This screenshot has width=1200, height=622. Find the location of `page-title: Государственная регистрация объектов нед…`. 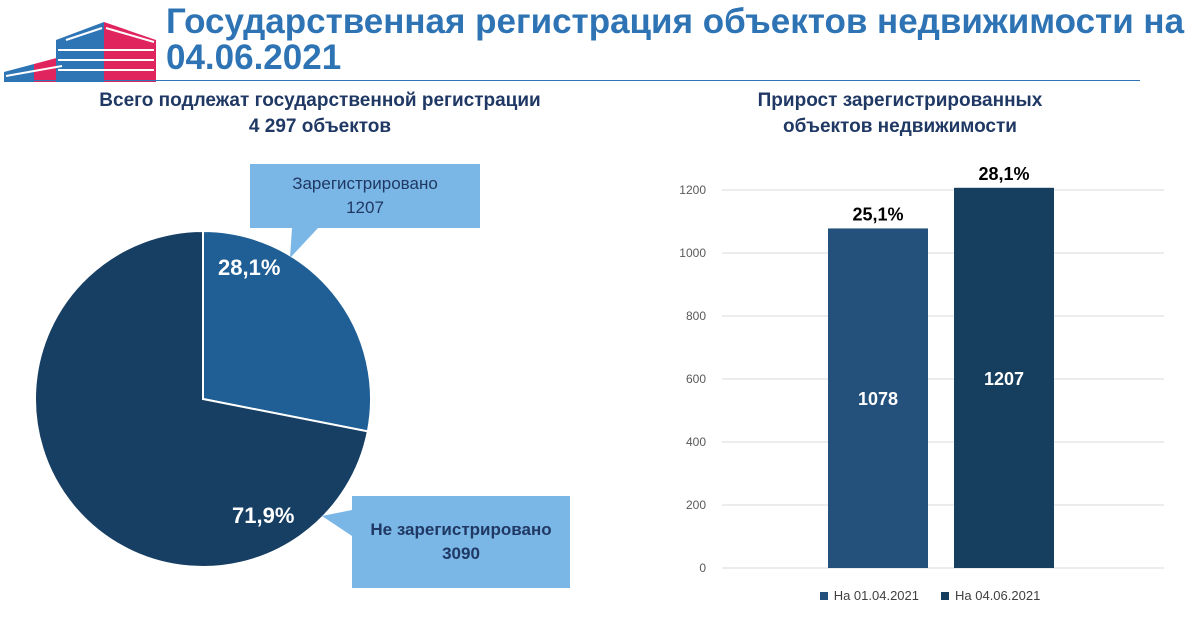

page-title: Государственная регистрация объектов нед… is located at coordinates (675, 39).